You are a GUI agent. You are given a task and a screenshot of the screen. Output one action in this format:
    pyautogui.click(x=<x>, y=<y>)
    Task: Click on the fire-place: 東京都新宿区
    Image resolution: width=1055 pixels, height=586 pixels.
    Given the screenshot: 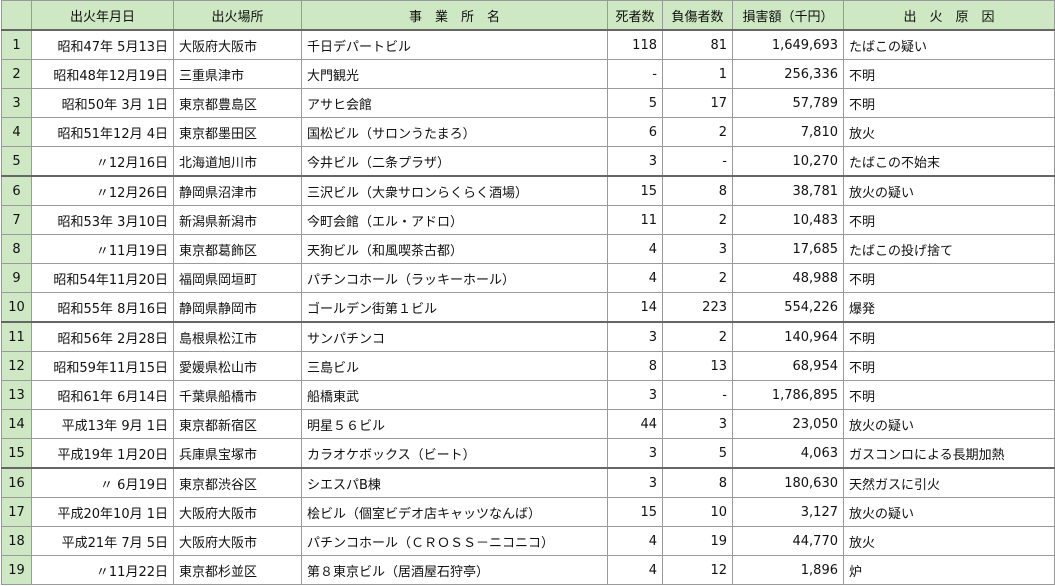 What is the action you would take?
    pyautogui.click(x=237, y=424)
    